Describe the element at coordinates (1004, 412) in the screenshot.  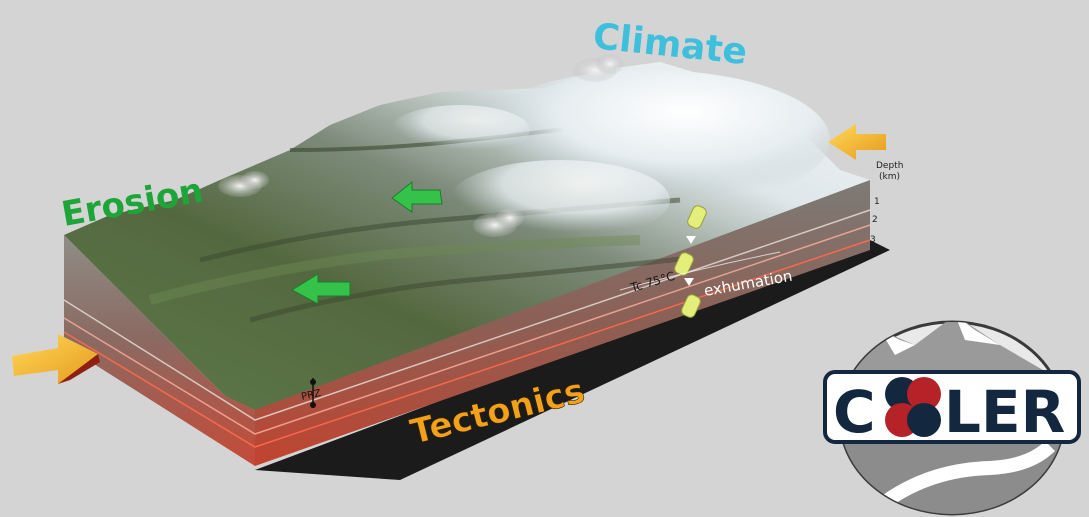
I see `logo-letters-ler: LER` at that location.